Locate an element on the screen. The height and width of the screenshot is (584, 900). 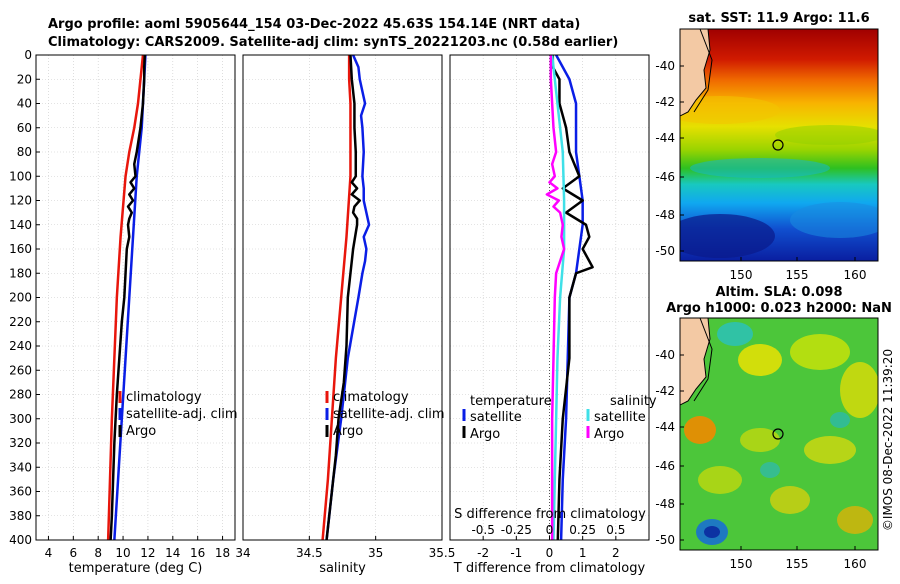
x-tick-label: 35.5 is located at coordinates (442, 553).